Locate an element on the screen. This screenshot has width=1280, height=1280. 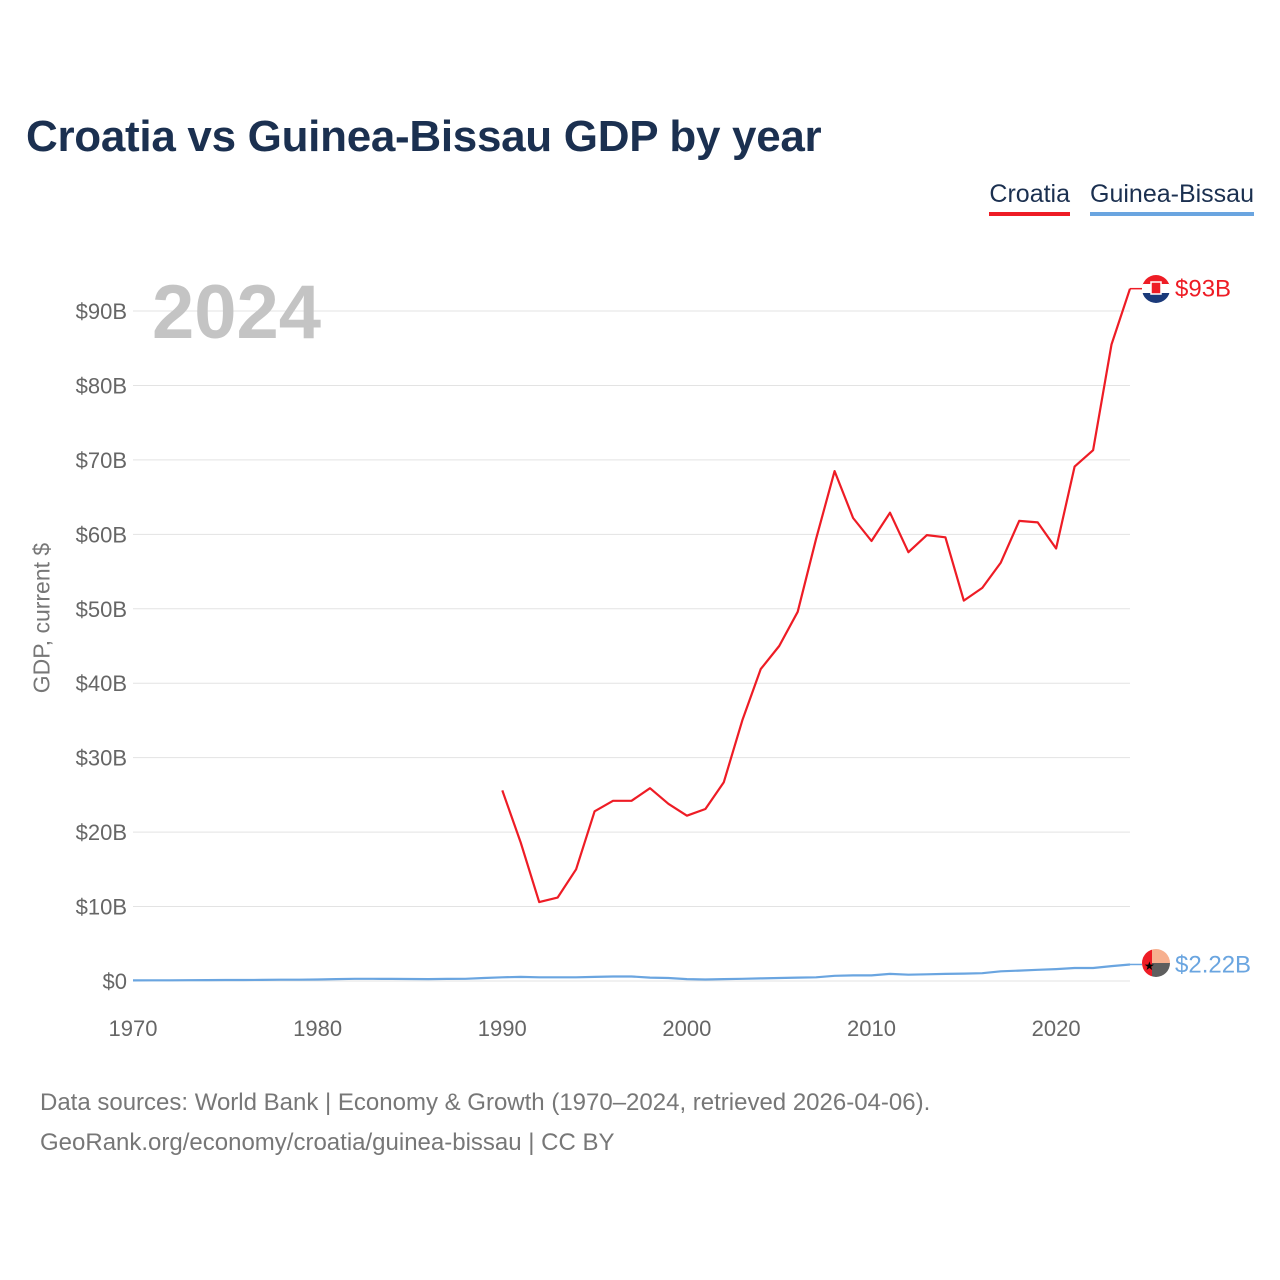
y-tick-label: $60B is located at coordinates (101, 534).